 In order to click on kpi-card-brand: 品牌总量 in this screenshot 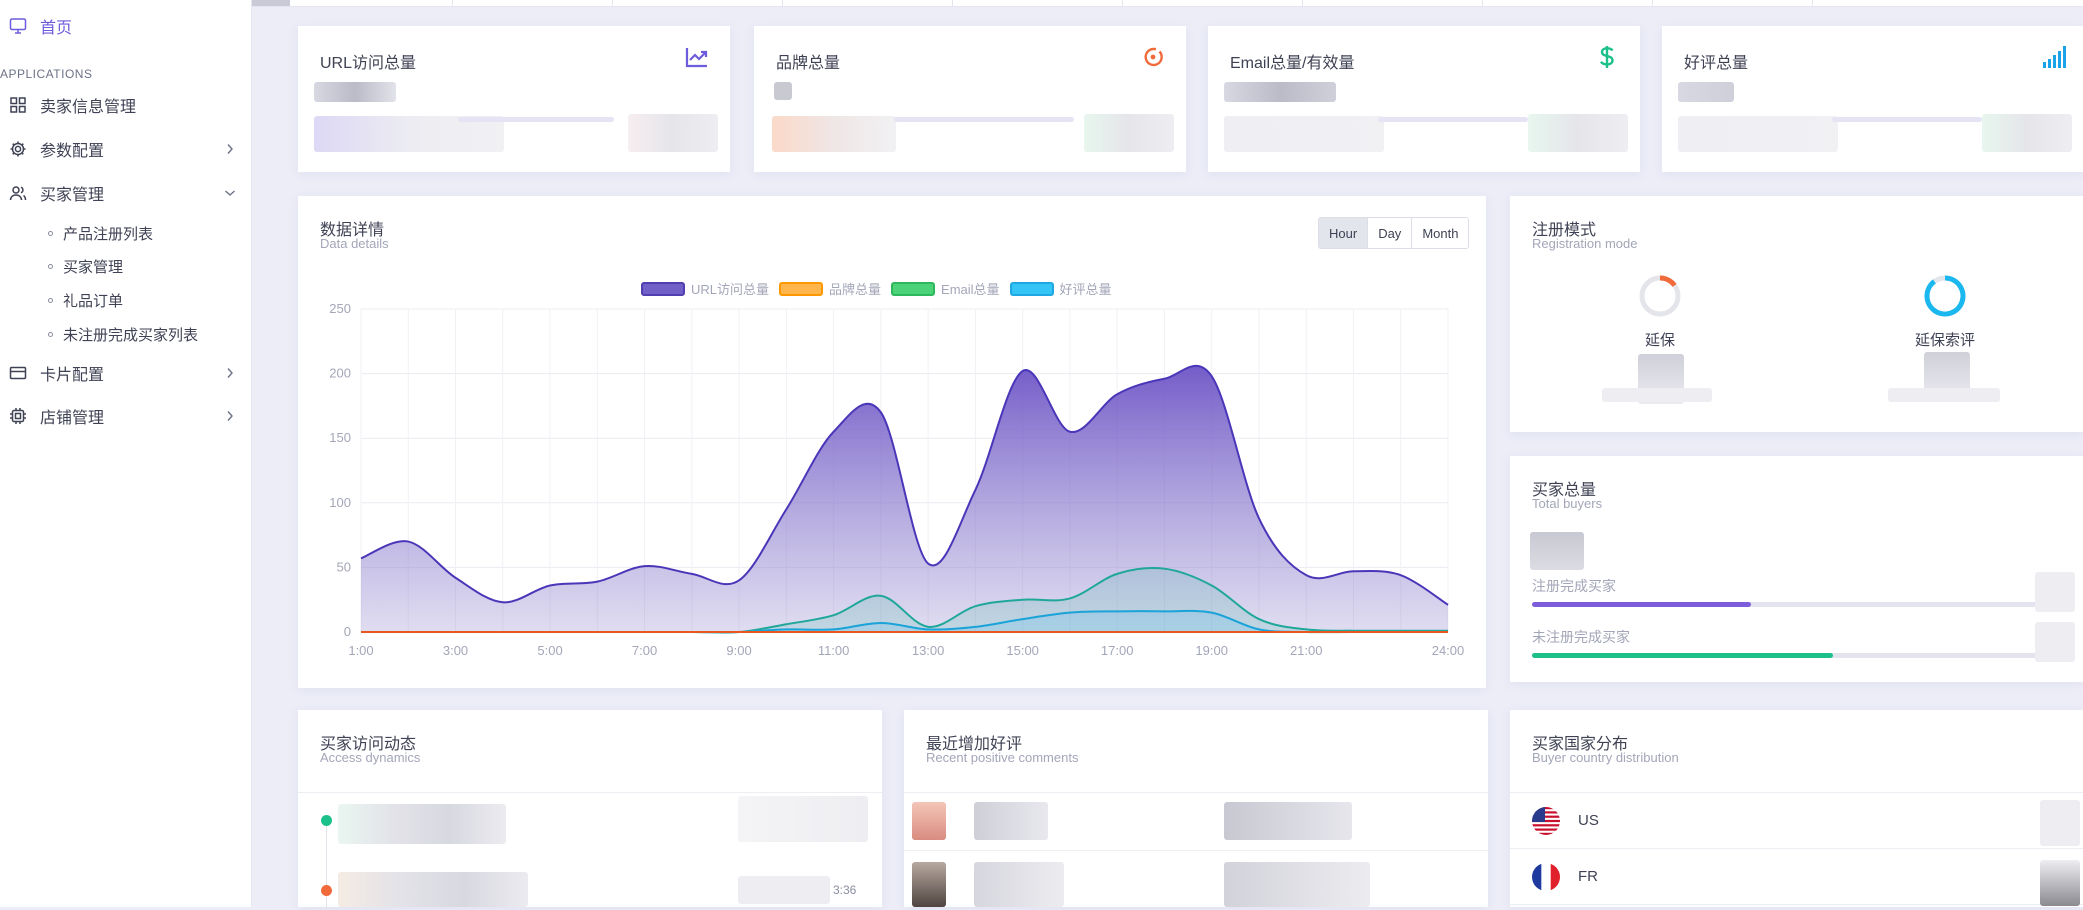, I will do `click(970, 99)`.